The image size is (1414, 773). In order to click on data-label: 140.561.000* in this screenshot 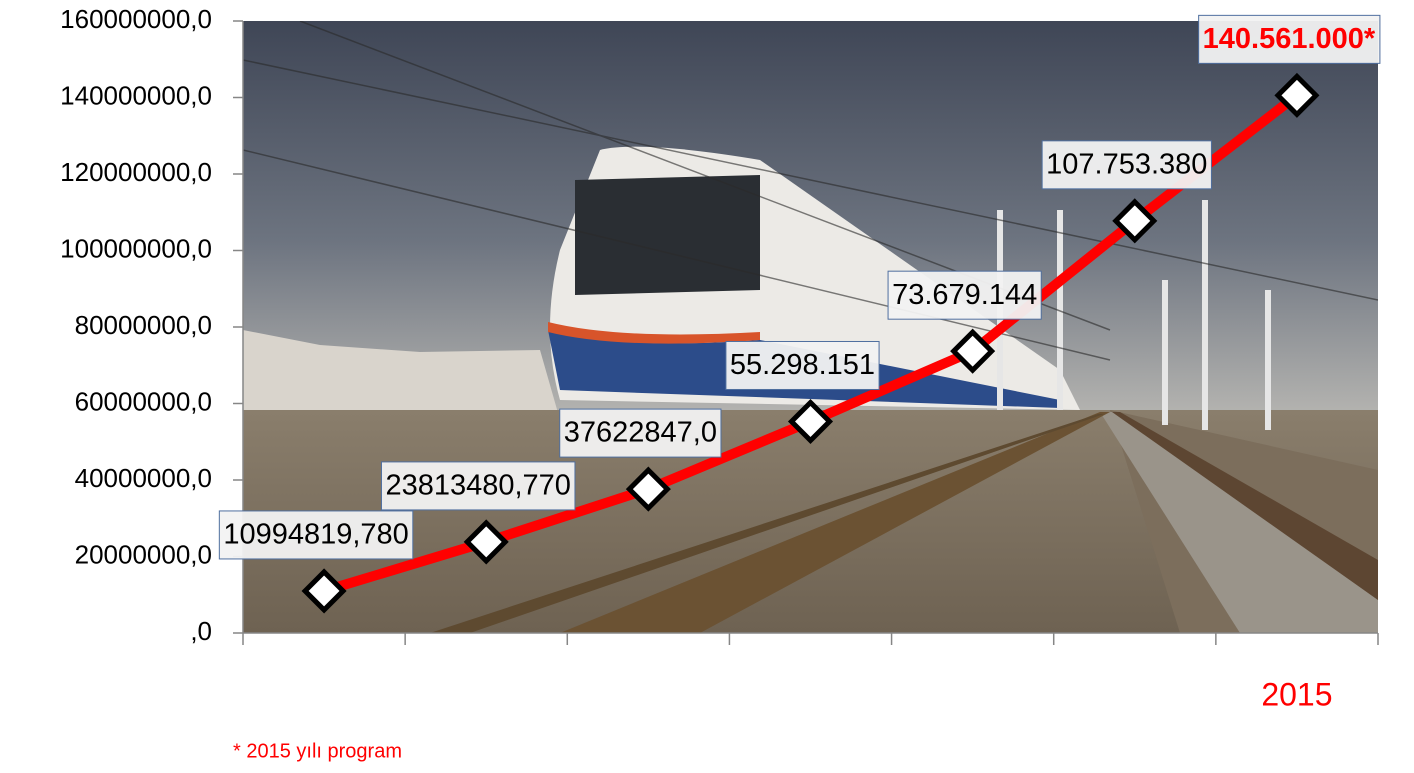, I will do `click(1289, 39)`.